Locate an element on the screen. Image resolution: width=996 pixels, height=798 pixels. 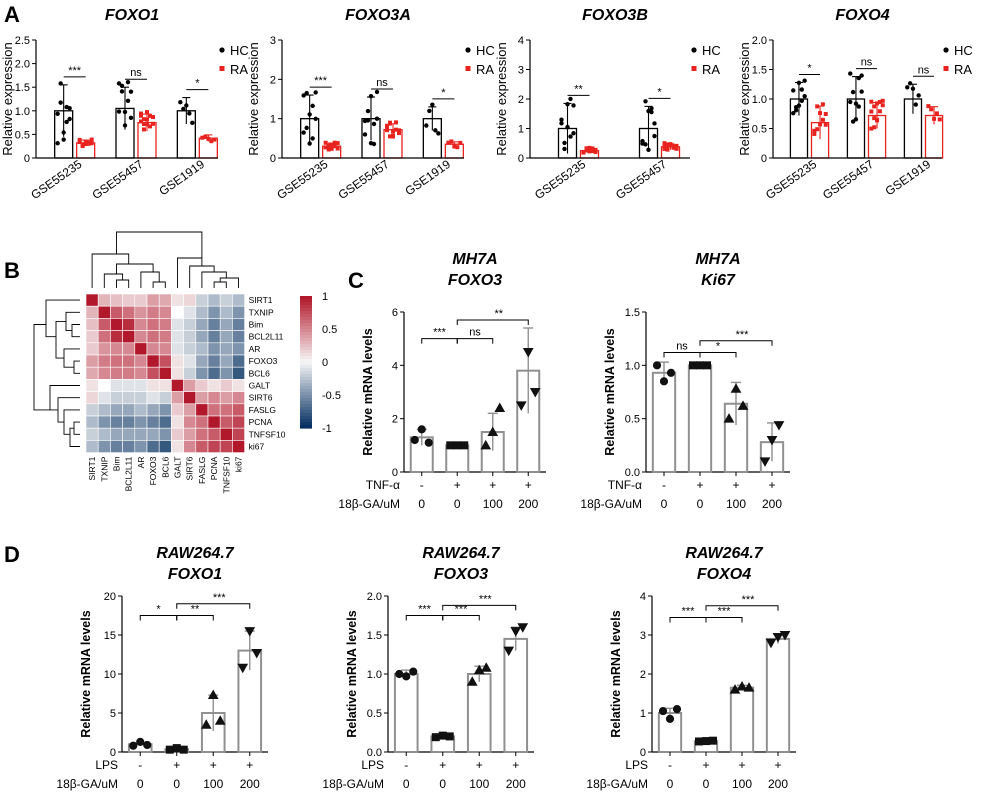
legend-hc-marker is located at coordinates (946, 50).